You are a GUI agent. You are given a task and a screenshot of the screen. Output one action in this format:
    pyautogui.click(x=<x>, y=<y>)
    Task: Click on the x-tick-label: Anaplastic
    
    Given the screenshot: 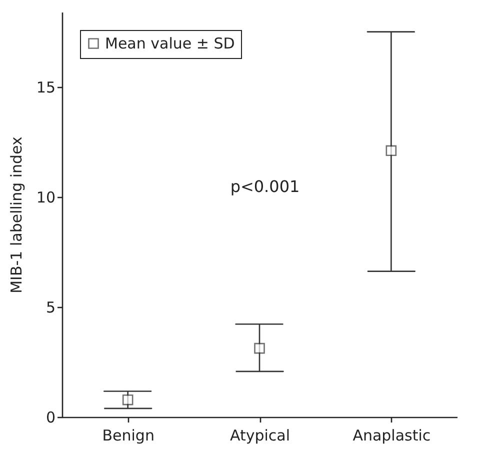 What is the action you would take?
    pyautogui.click(x=391, y=435)
    